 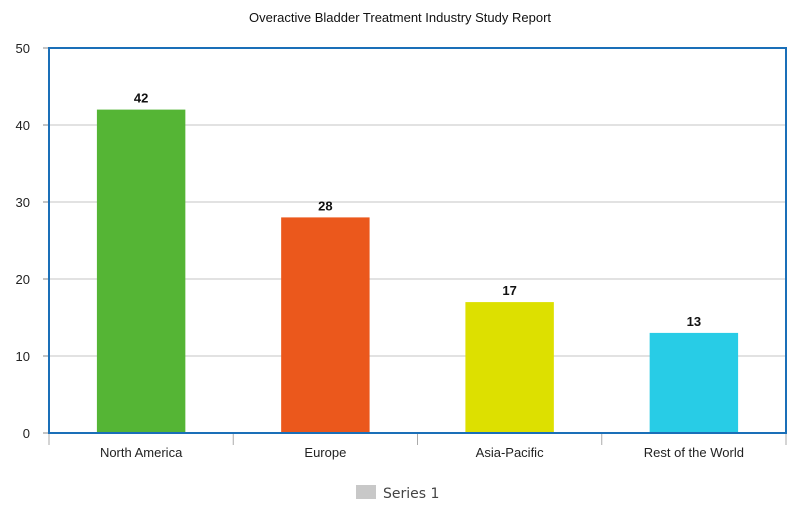 I want to click on y-axis: 0 10 20 30 40 50, so click(x=32, y=241).